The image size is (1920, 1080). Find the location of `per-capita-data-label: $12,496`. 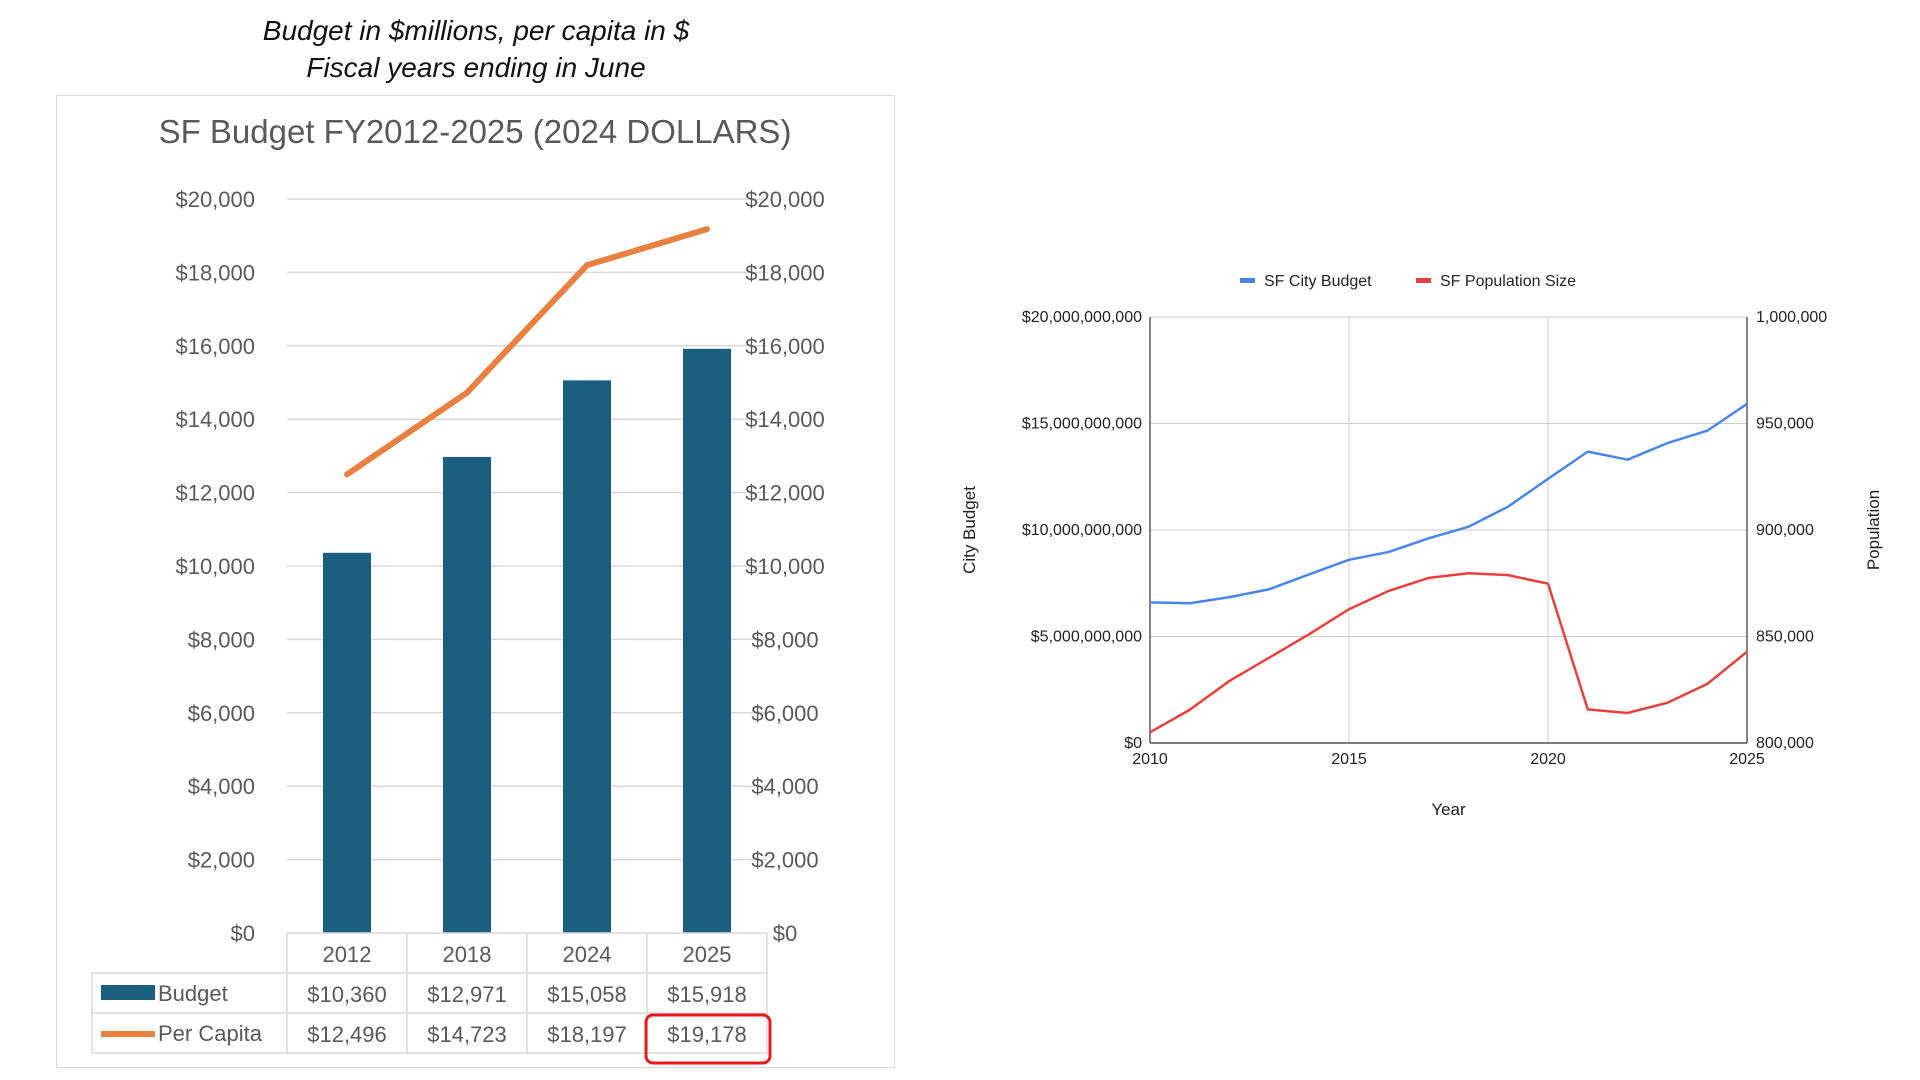

per-capita-data-label: $12,496 is located at coordinates (347, 1034).